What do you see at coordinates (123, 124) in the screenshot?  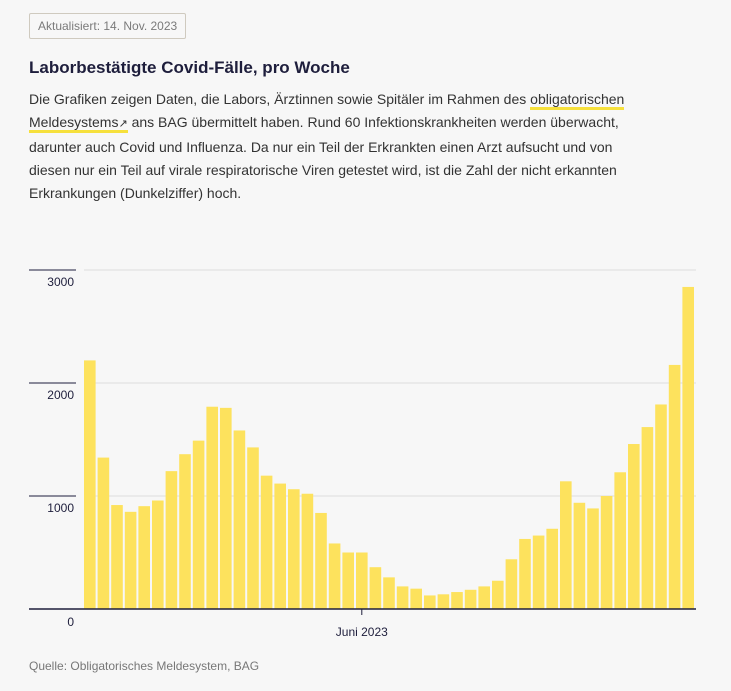 I see `external-link-icon: ↗` at bounding box center [123, 124].